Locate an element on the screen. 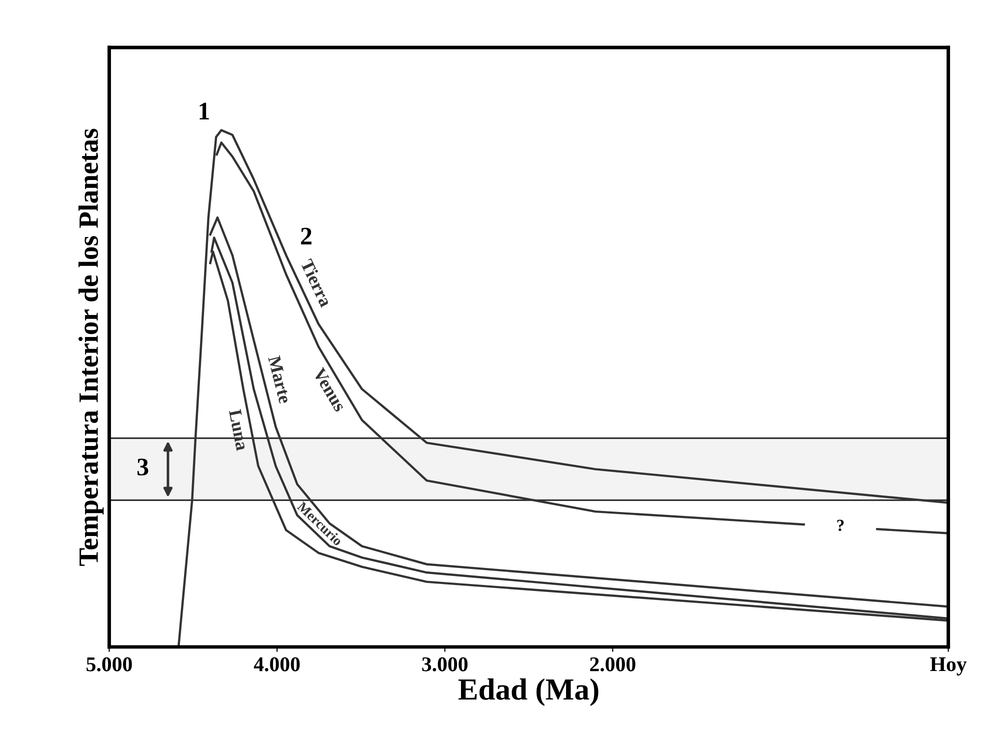  annotation: ? is located at coordinates (840, 526).